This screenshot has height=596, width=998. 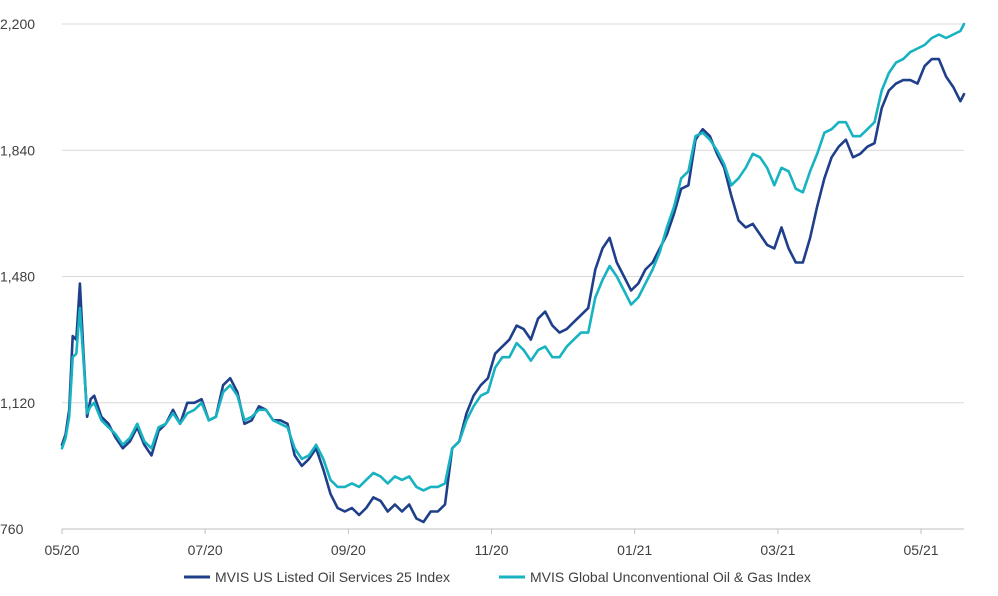 I want to click on x-tick-label: 01/21, so click(x=634, y=550).